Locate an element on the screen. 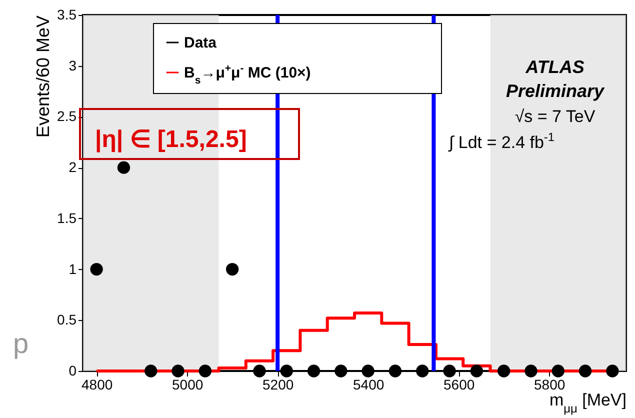  y-tick-label: 0.5 is located at coordinates (67, 320).